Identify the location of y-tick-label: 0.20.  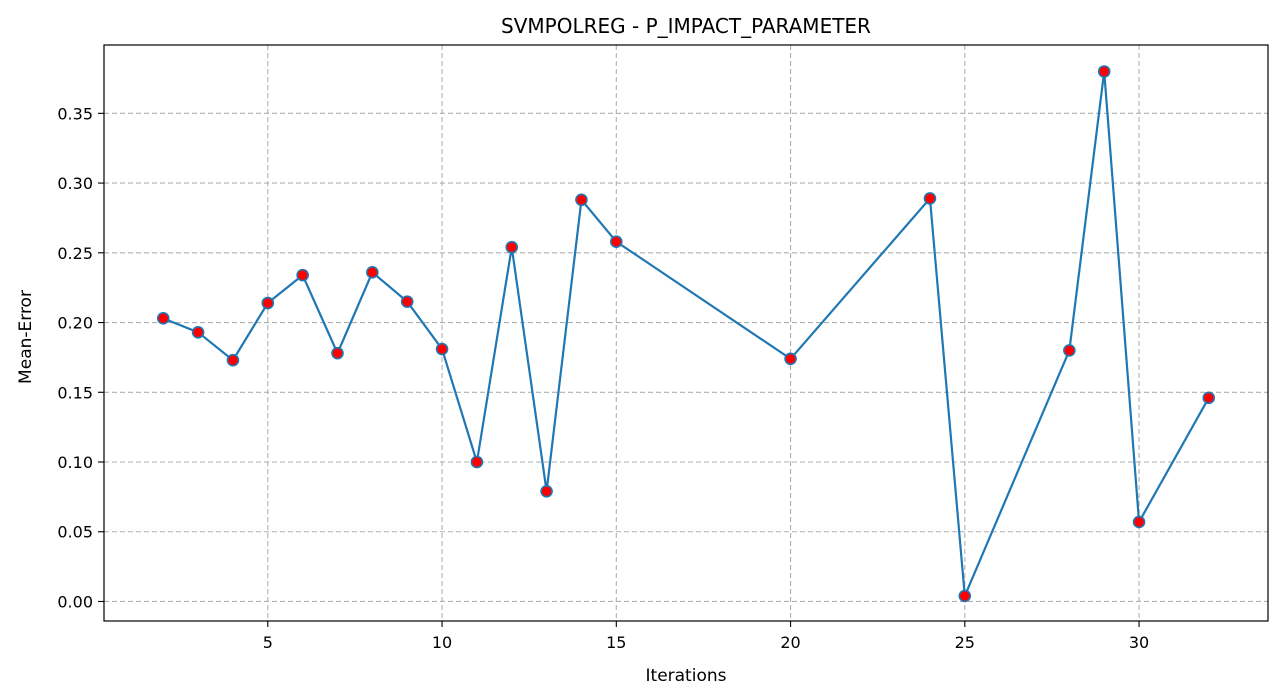
(75, 323).